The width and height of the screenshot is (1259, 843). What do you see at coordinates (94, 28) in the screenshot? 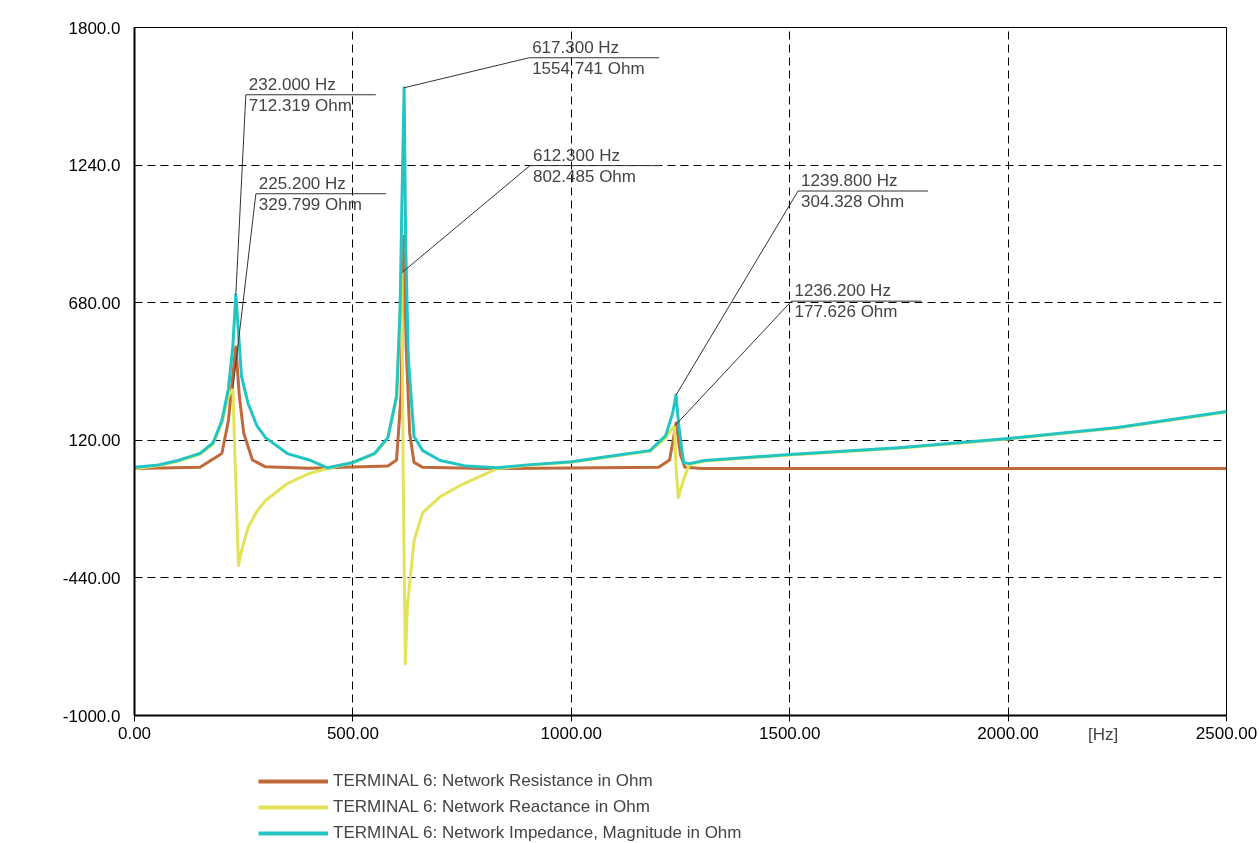
I see `y-tick-label: 1800.0` at bounding box center [94, 28].